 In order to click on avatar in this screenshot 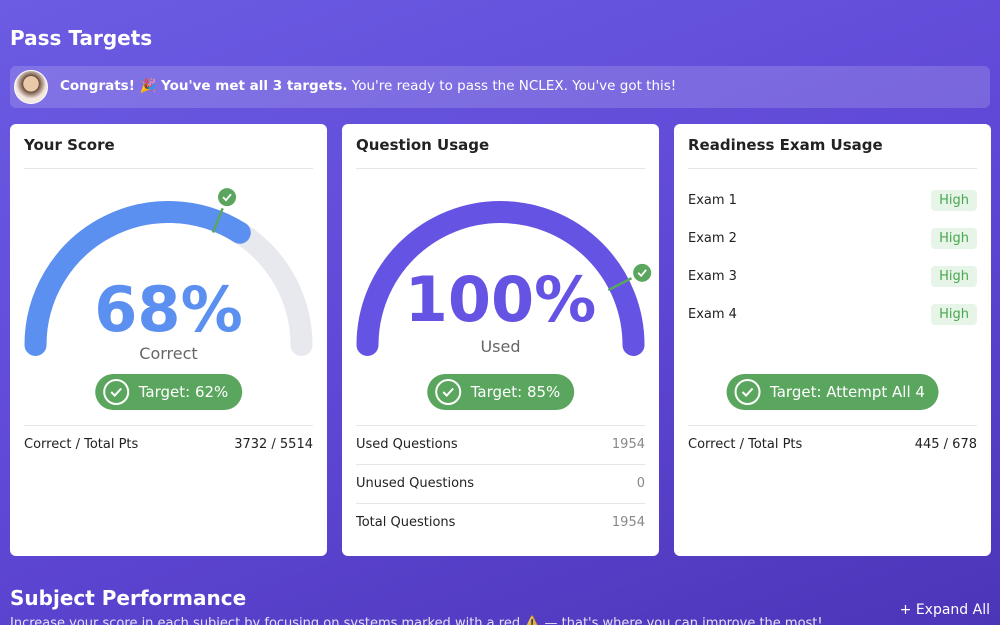, I will do `click(31, 87)`.